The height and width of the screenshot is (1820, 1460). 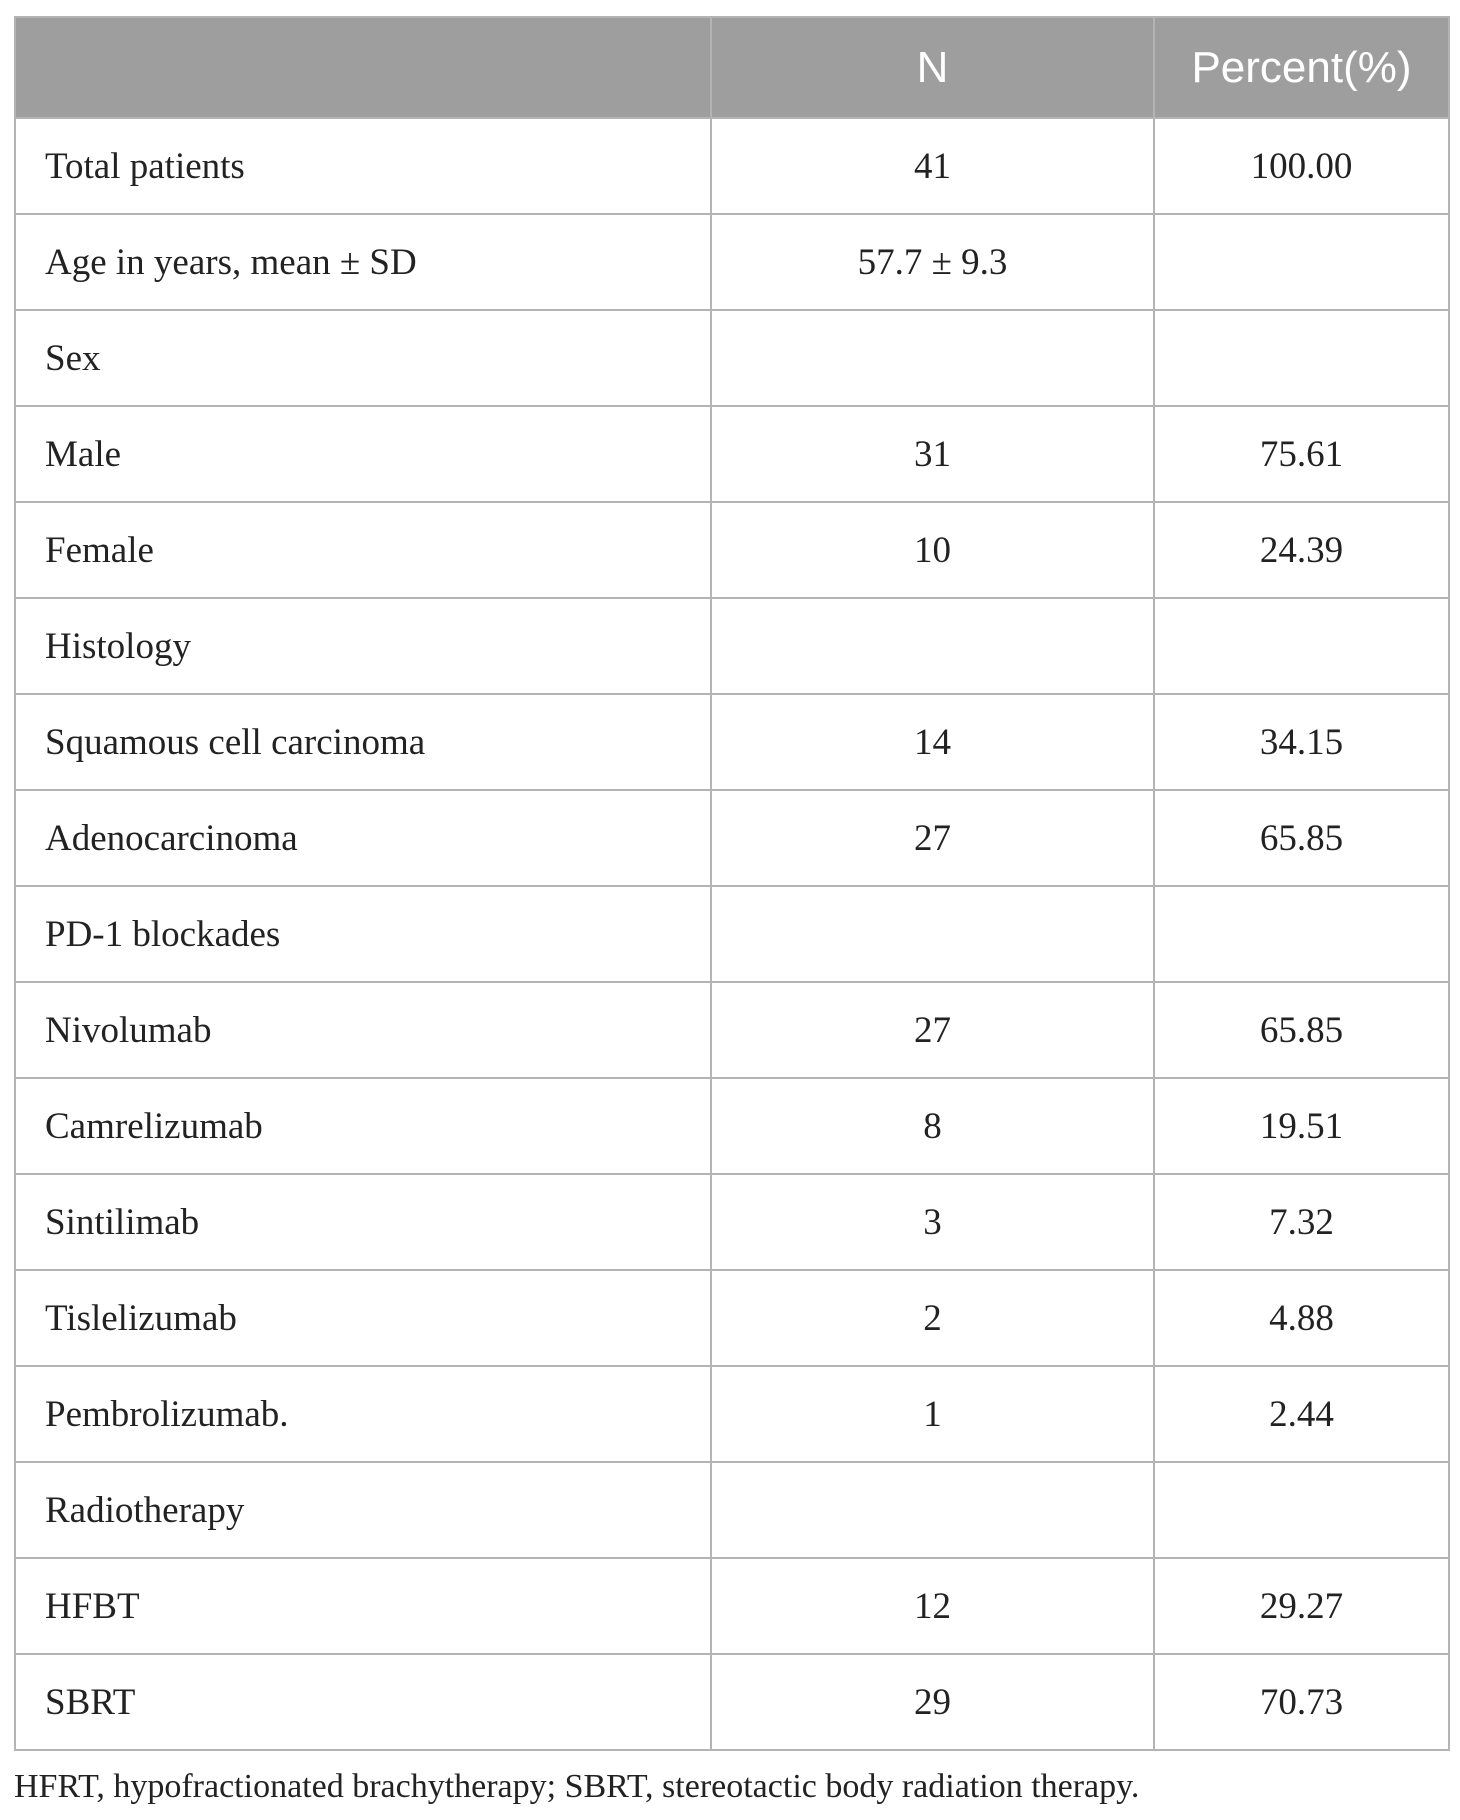 I want to click on table-row: Sintilimab 3 7.32, so click(x=732, y=1222).